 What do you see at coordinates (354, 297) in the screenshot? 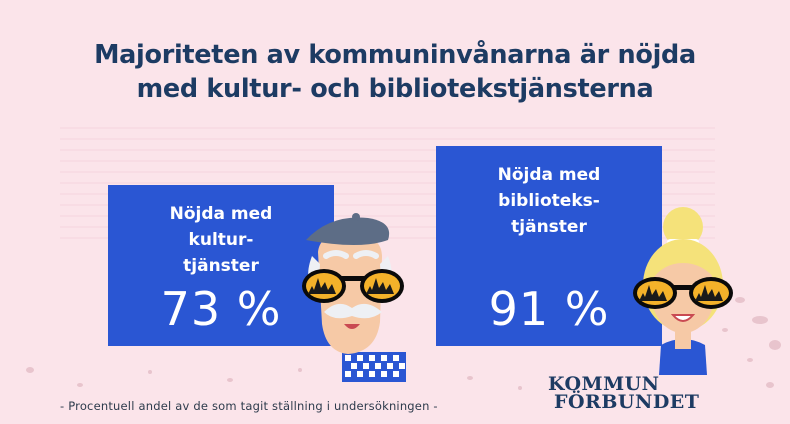
I see `man-with-beret-icon` at bounding box center [354, 297].